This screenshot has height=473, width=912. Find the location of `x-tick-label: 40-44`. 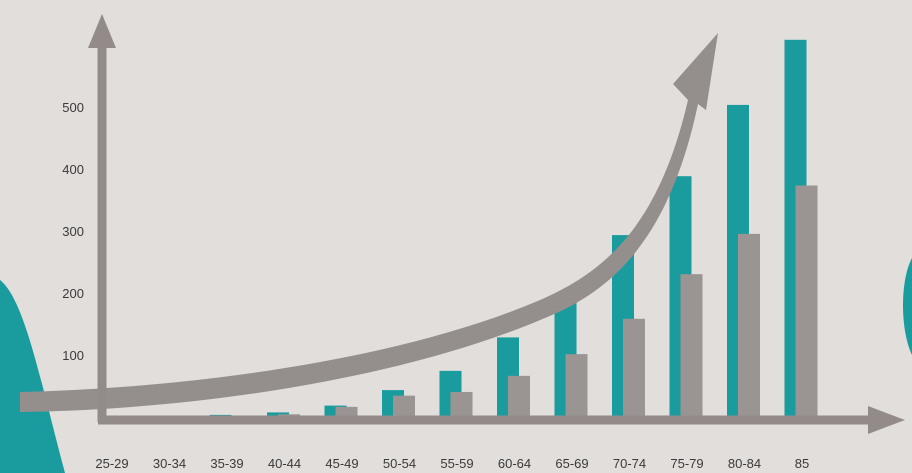

x-tick-label: 40-44 is located at coordinates (284, 463).